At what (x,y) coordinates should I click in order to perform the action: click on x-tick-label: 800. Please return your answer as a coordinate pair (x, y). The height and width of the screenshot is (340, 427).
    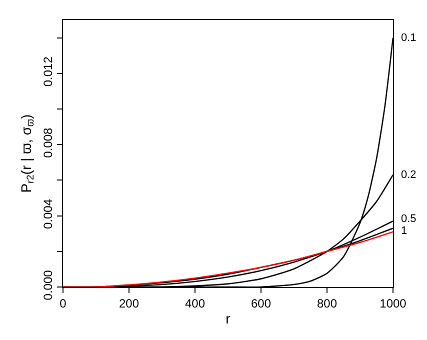
    Looking at the image, I should click on (327, 303).